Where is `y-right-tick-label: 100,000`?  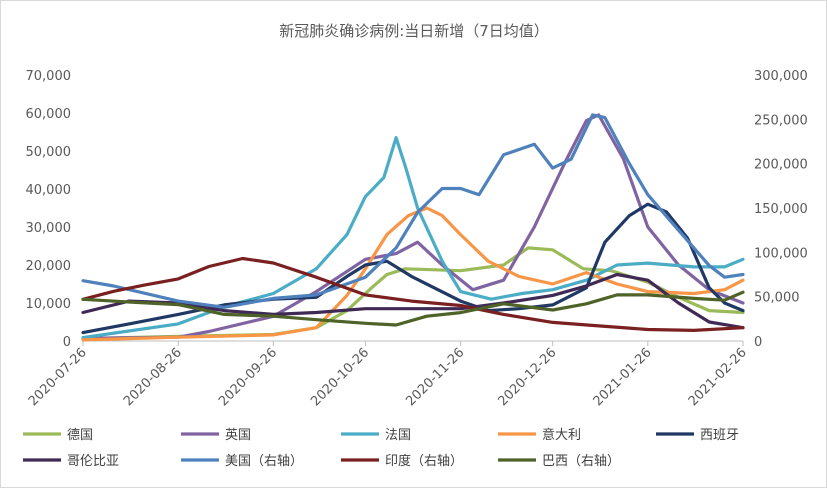 y-right-tick-label: 100,000 is located at coordinates (781, 253).